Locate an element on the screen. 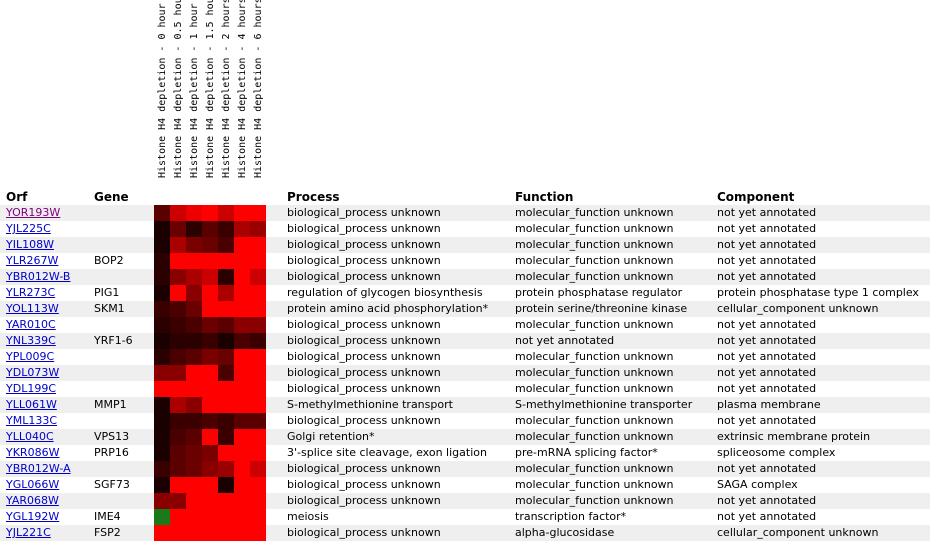 This screenshot has height=548, width=930. orf-link: YGL066W is located at coordinates (33, 484).